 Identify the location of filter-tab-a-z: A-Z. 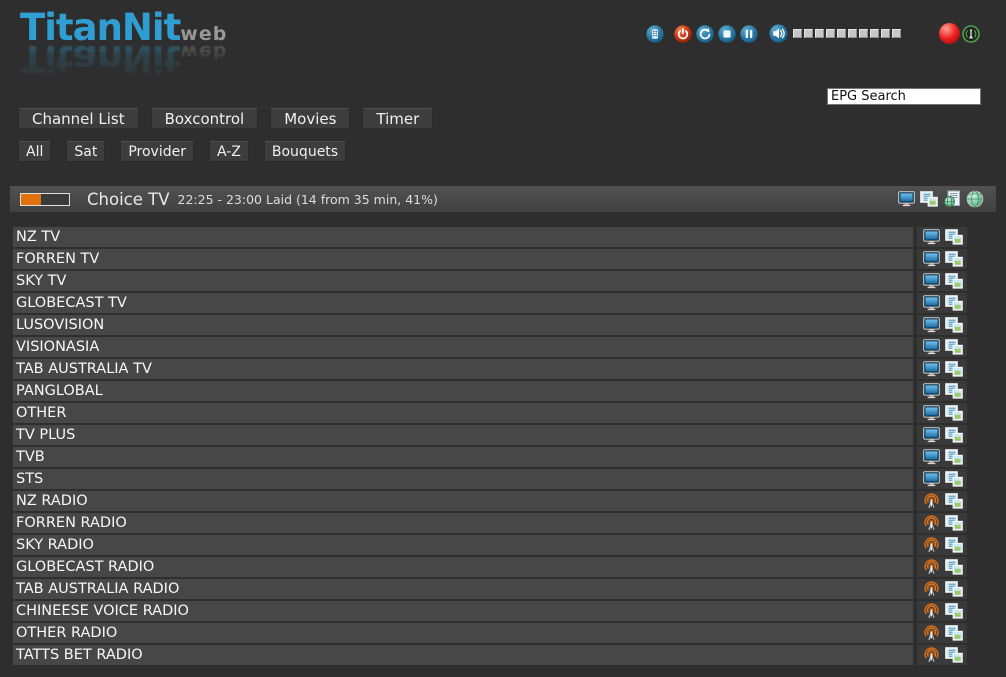
(228, 151).